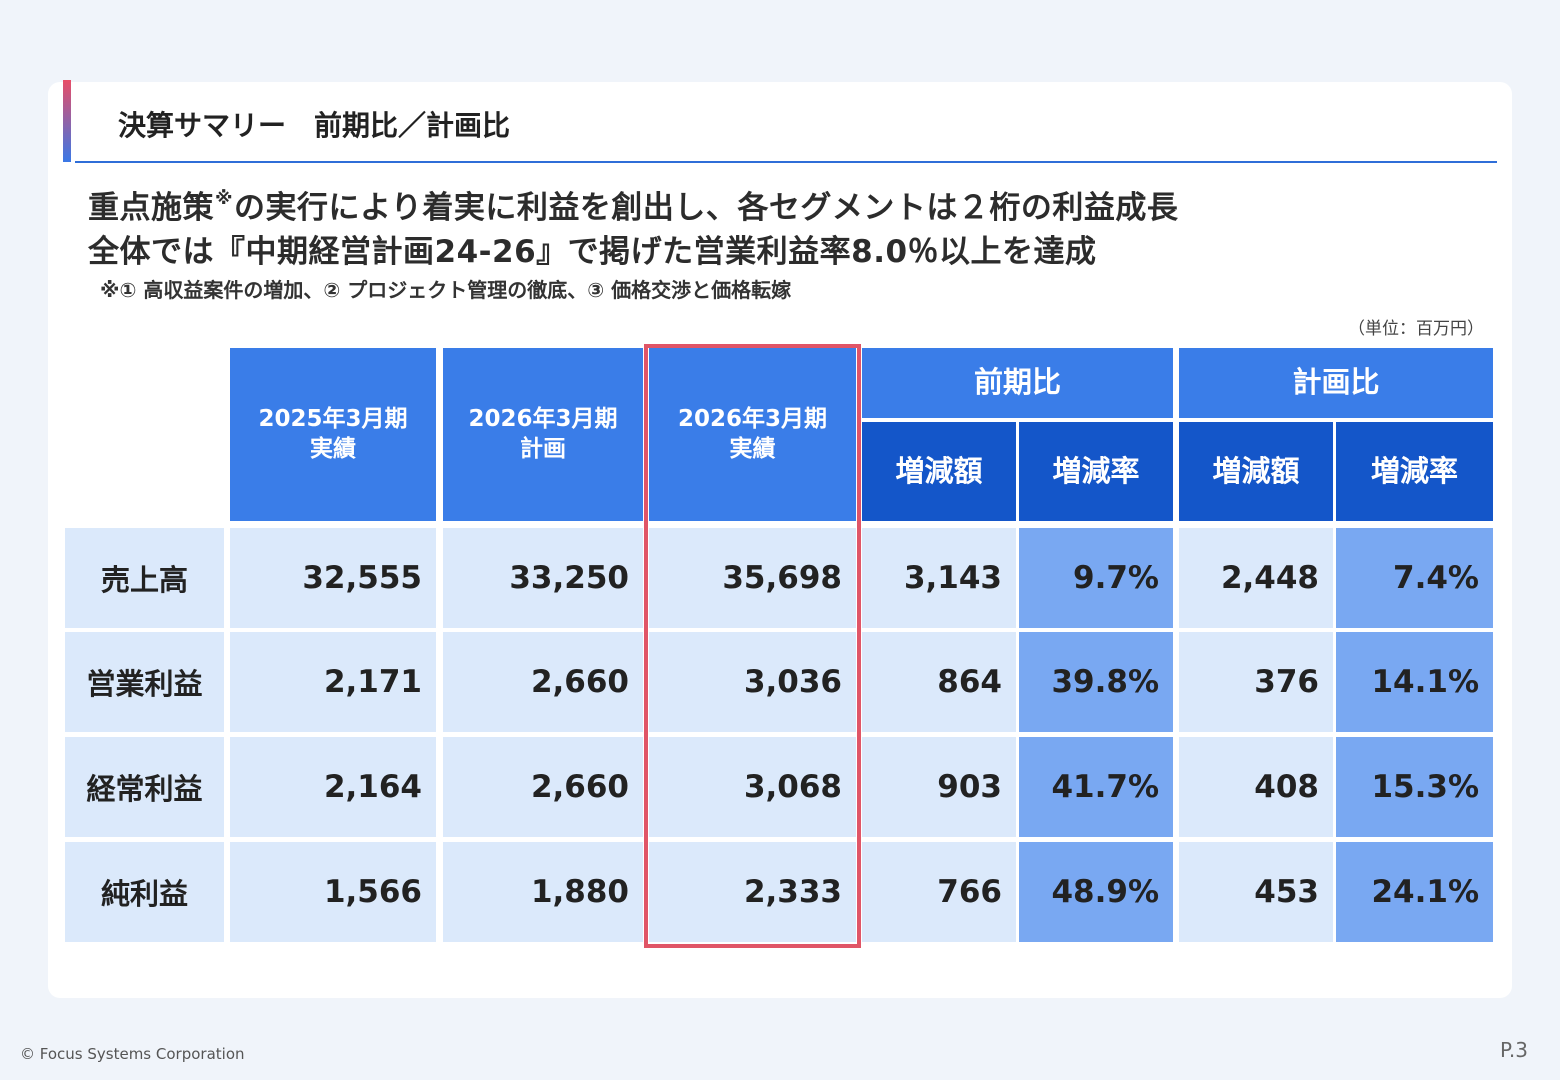 Image resolution: width=1560 pixels, height=1080 pixels. I want to click on cell-operating-income-yoy-rate: 39.8%, so click(1096, 682).